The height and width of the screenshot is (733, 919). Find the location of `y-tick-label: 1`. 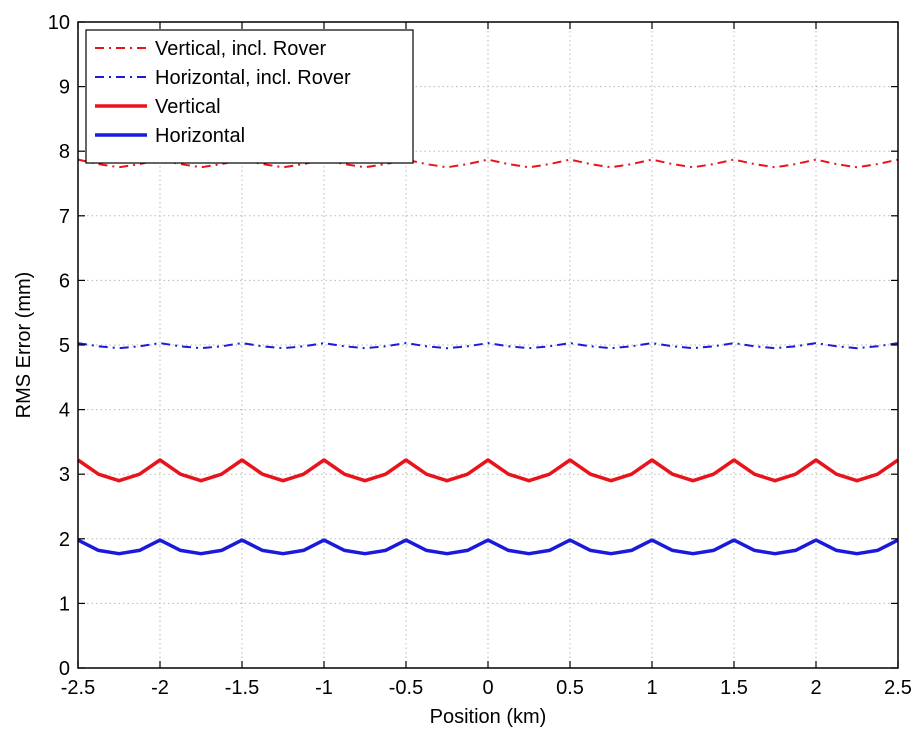

y-tick-label: 1 is located at coordinates (64, 604).